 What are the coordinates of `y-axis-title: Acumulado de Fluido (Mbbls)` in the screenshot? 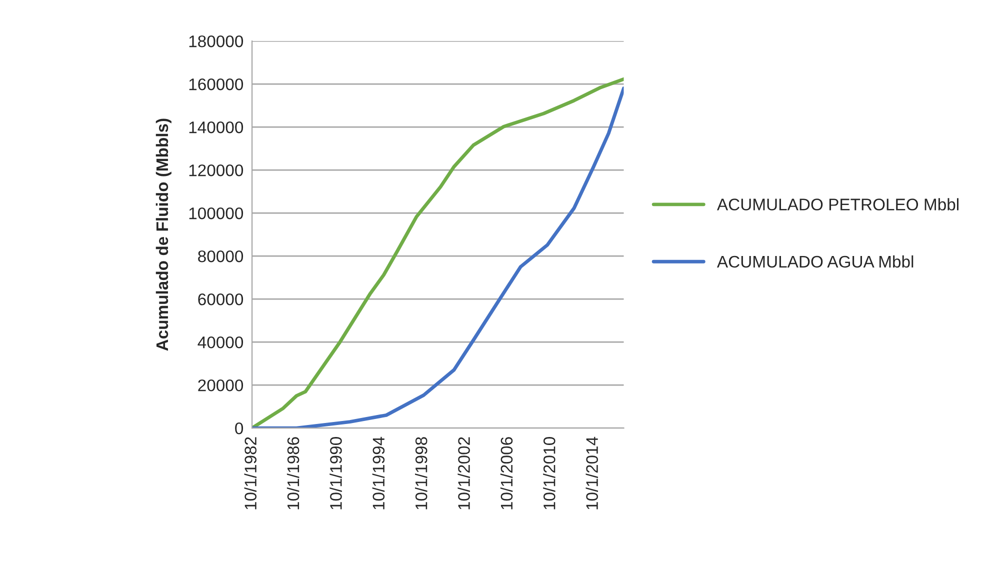 It's located at (164, 234).